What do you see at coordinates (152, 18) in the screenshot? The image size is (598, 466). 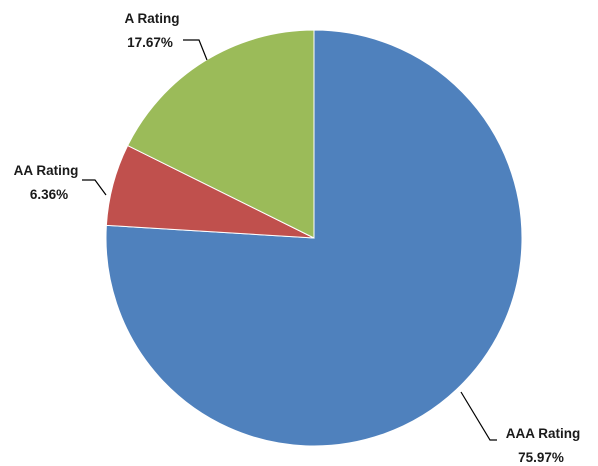 I see `slice-label-a-rating-name: A Rating` at bounding box center [152, 18].